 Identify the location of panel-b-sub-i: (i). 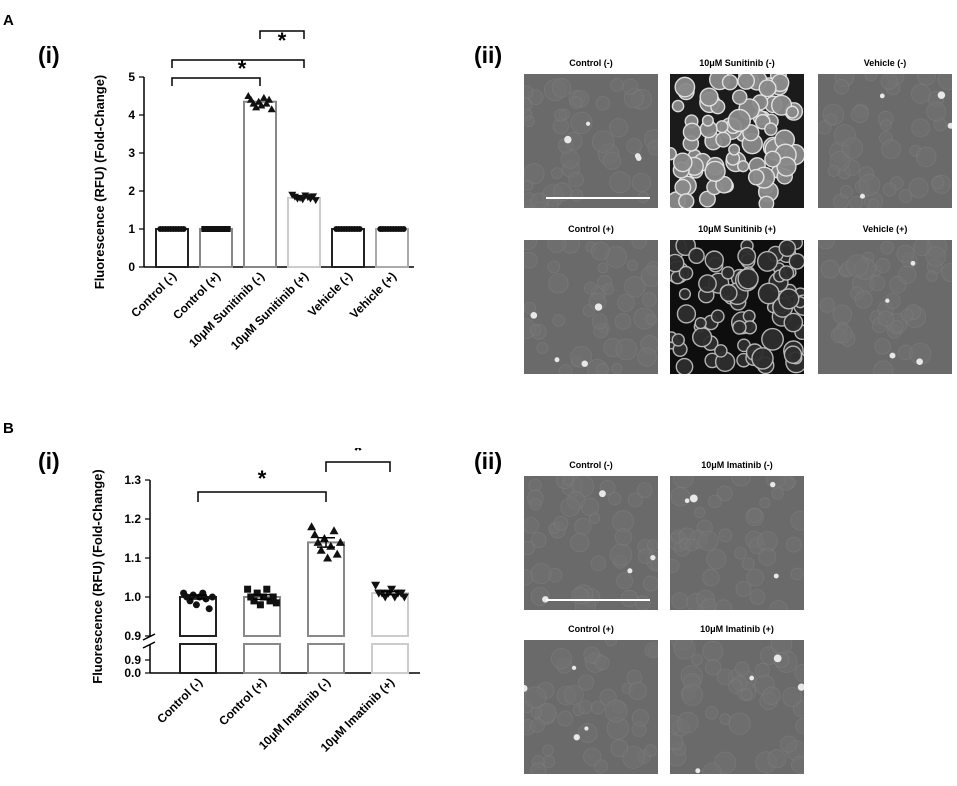
(49, 461).